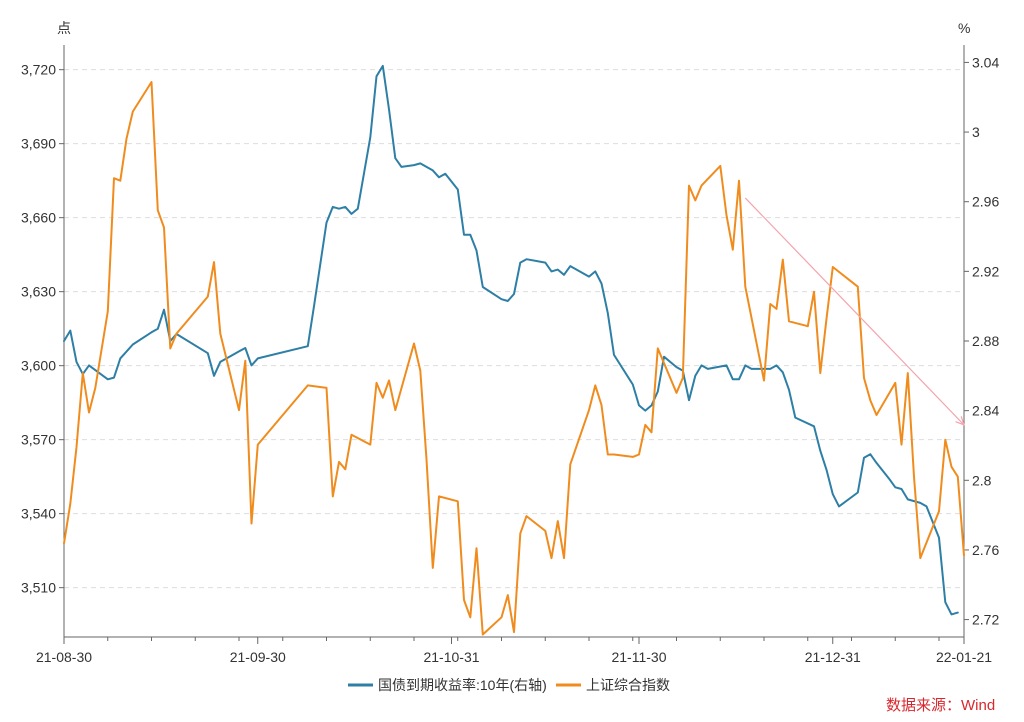 The width and height of the screenshot is (1024, 722). I want to click on trend-line, so click(854, 311).